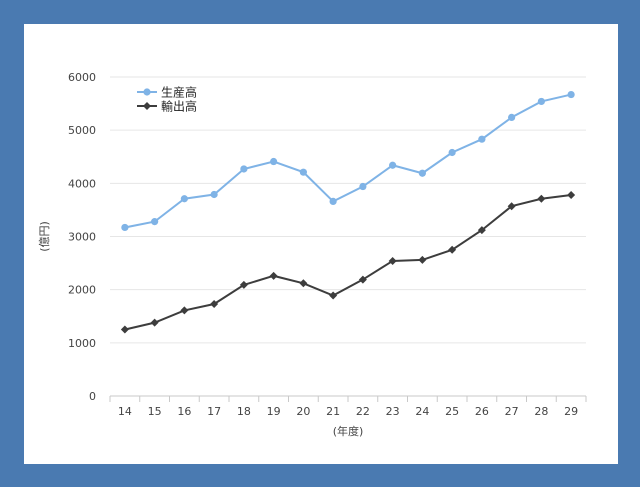  What do you see at coordinates (125, 411) in the screenshot?
I see `x-tick-label: 14` at bounding box center [125, 411].